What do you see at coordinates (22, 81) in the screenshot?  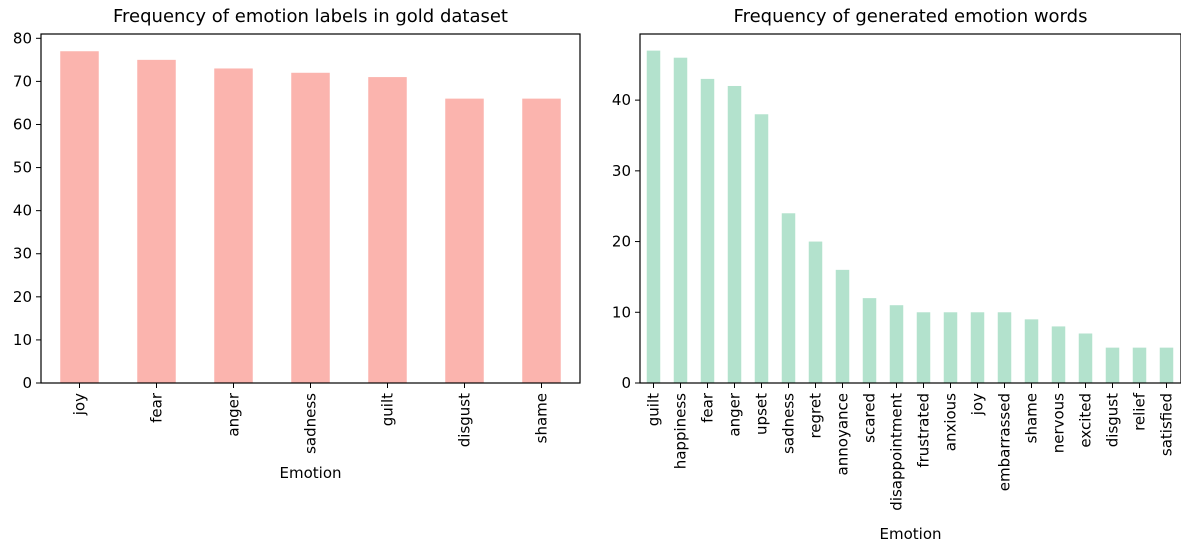 I see `y-tick-label: 70` at bounding box center [22, 81].